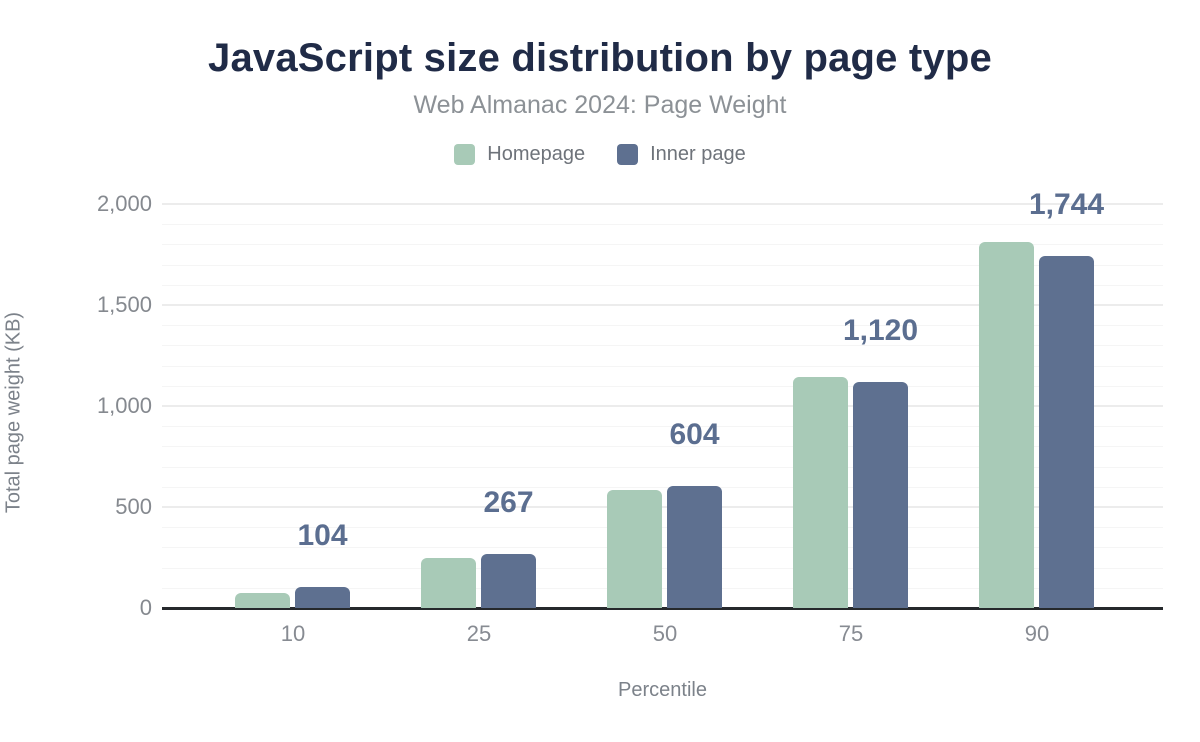  I want to click on legend-item-homepage: Homepage, so click(519, 154).